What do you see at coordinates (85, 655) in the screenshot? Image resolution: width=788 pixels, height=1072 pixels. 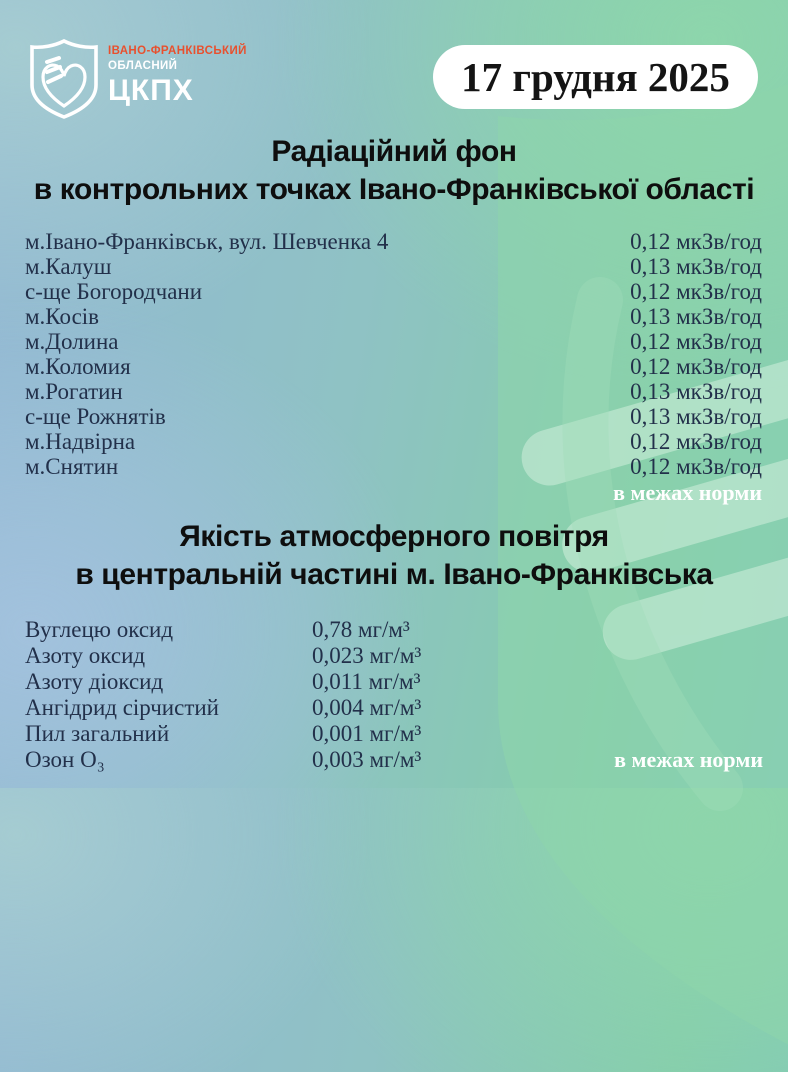 I see `air-substance: Азоту оксид` at bounding box center [85, 655].